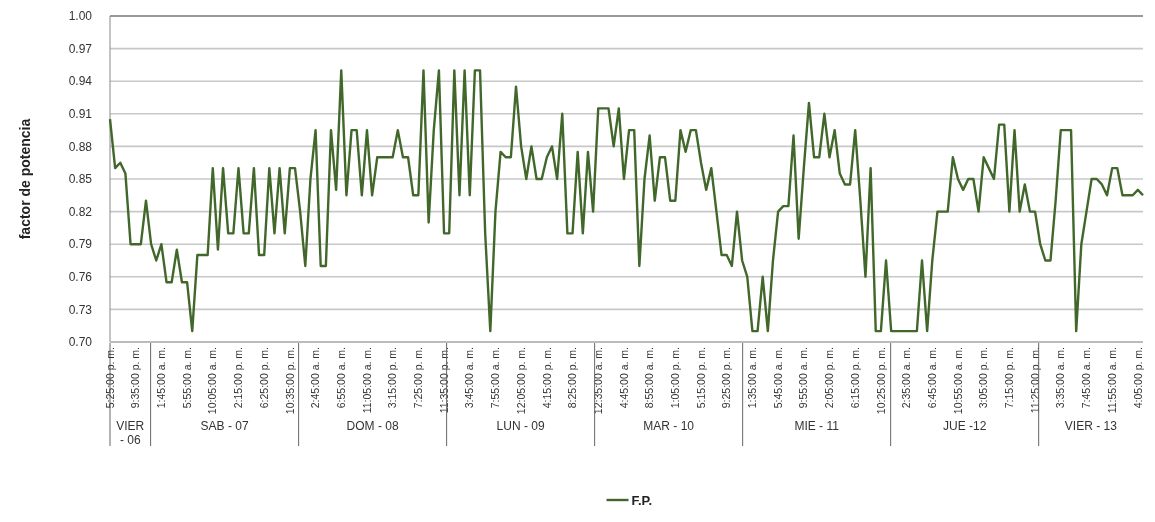  Describe the element at coordinates (80, 244) in the screenshot. I see `y-tick-label: 0.79` at that location.